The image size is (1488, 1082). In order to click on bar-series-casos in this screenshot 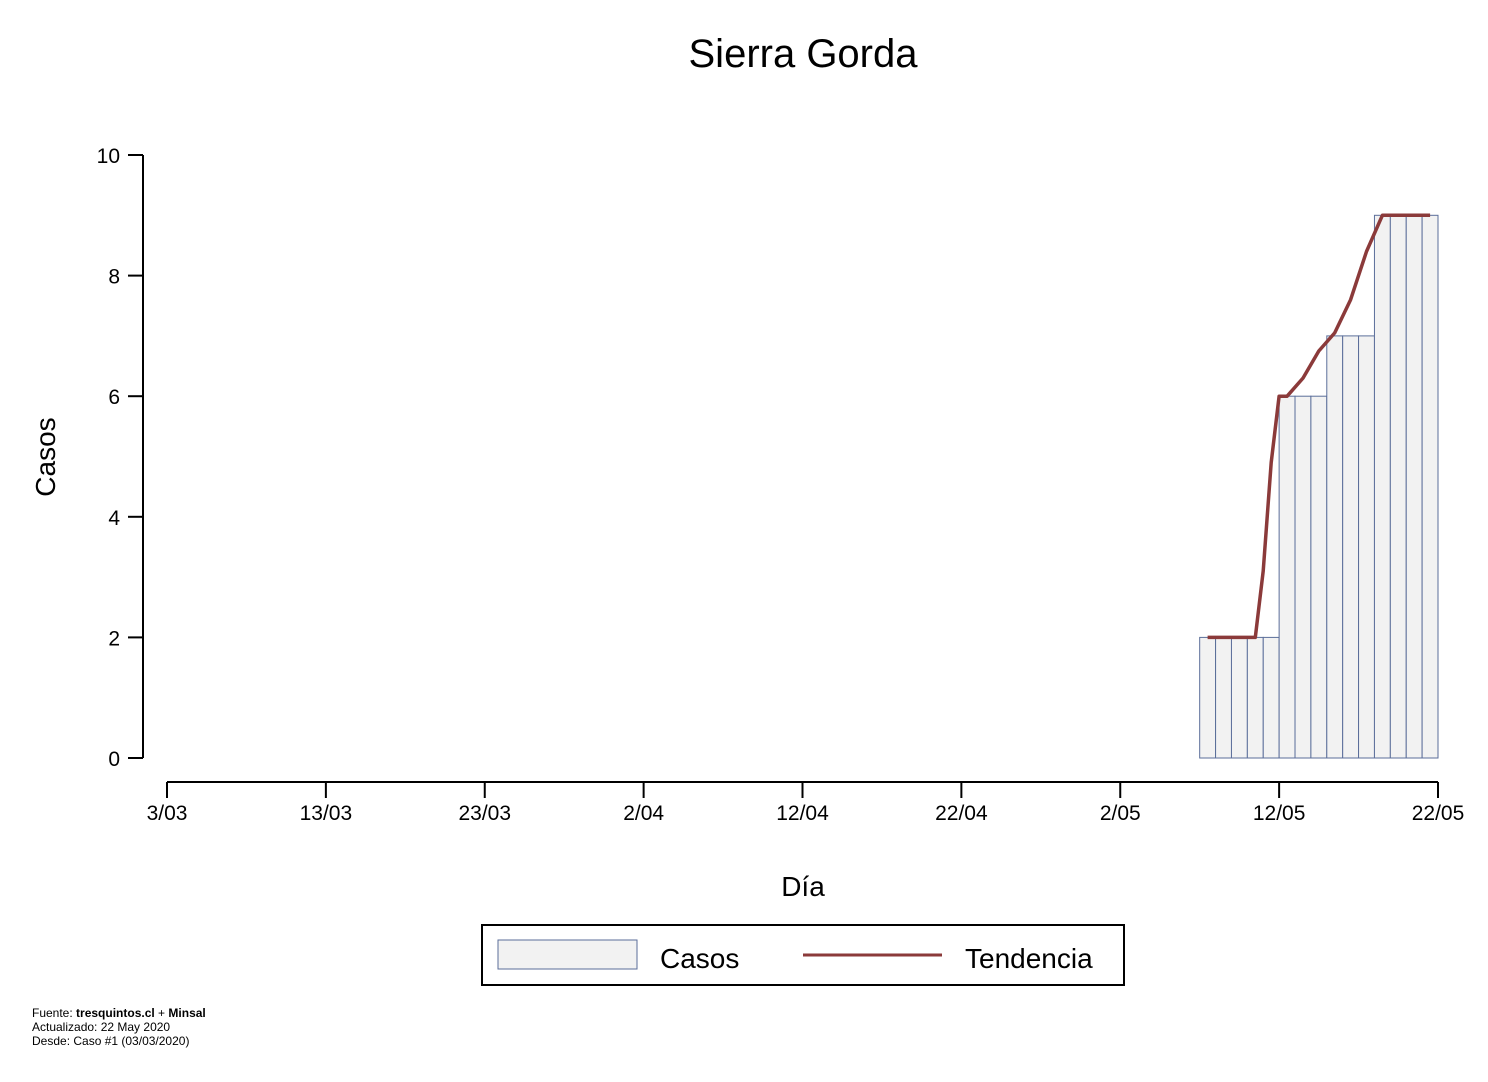, I will do `click(1319, 486)`.